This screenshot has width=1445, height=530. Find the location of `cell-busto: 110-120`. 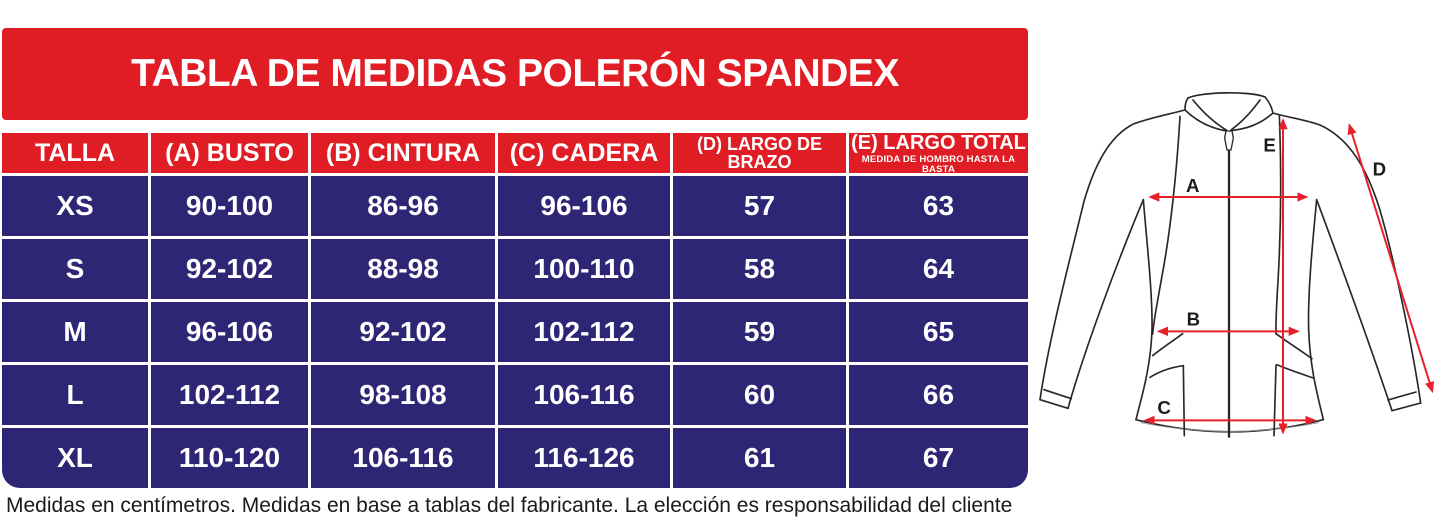

cell-busto: 110-120 is located at coordinates (229, 458).